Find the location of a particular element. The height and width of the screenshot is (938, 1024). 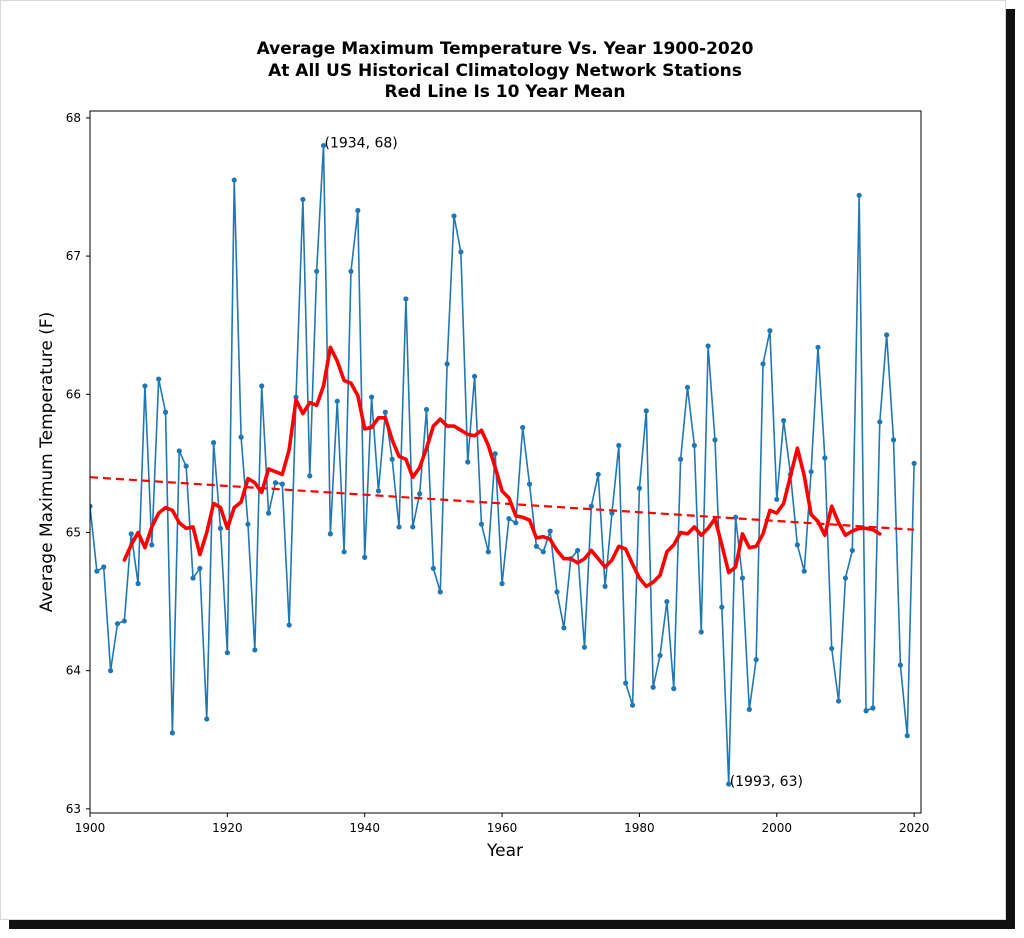

y-tick-label: 63 is located at coordinates (73, 809).